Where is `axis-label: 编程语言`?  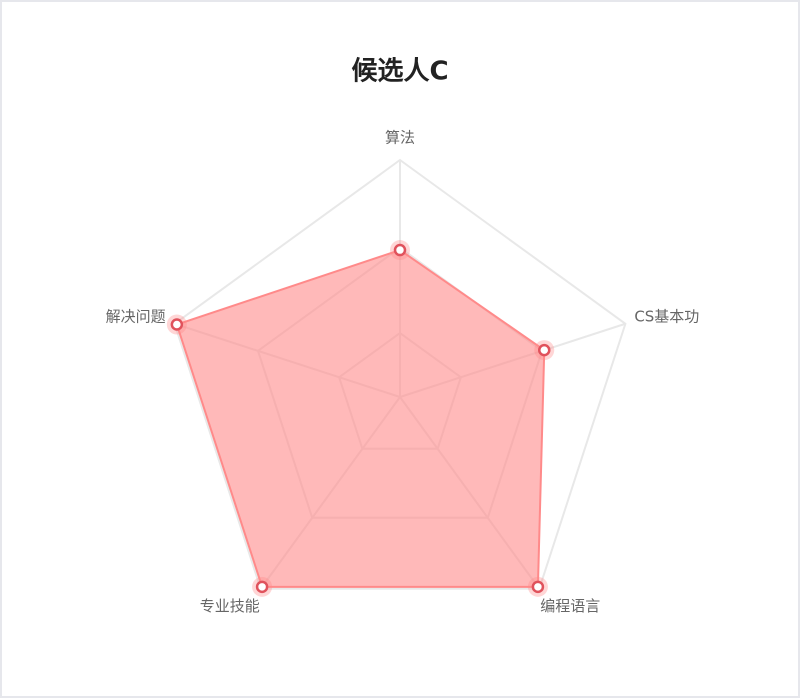 axis-label: 编程语言 is located at coordinates (570, 606).